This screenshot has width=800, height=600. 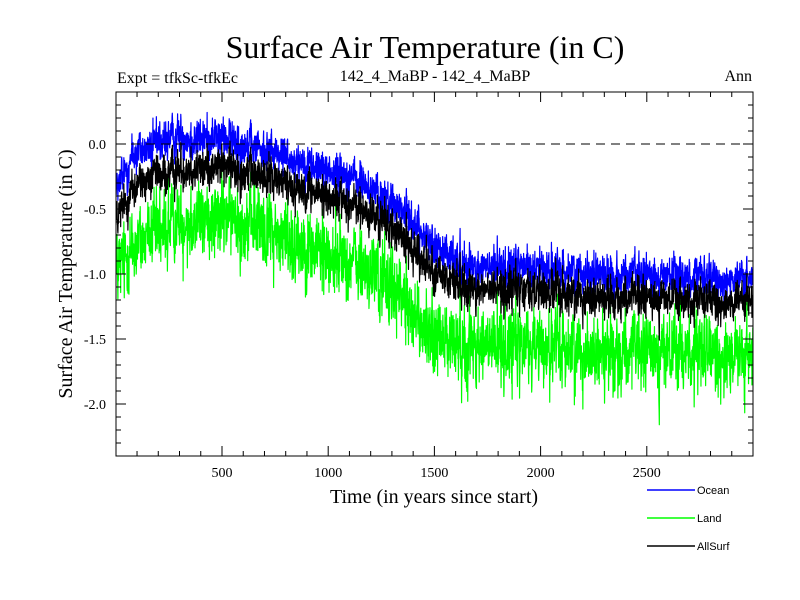 What do you see at coordinates (221, 473) in the screenshot?
I see `x-tick-label: 500` at bounding box center [221, 473].